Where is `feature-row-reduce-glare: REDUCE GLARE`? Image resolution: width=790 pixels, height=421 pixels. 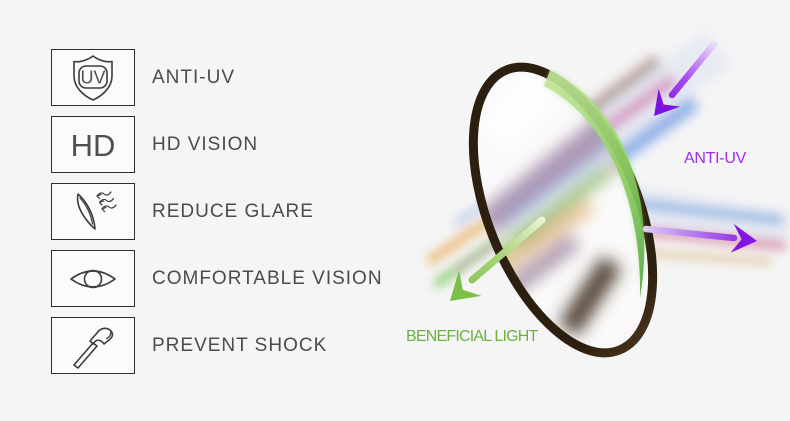
feature-row-reduce-glare: REDUCE GLARE is located at coordinates (217, 211).